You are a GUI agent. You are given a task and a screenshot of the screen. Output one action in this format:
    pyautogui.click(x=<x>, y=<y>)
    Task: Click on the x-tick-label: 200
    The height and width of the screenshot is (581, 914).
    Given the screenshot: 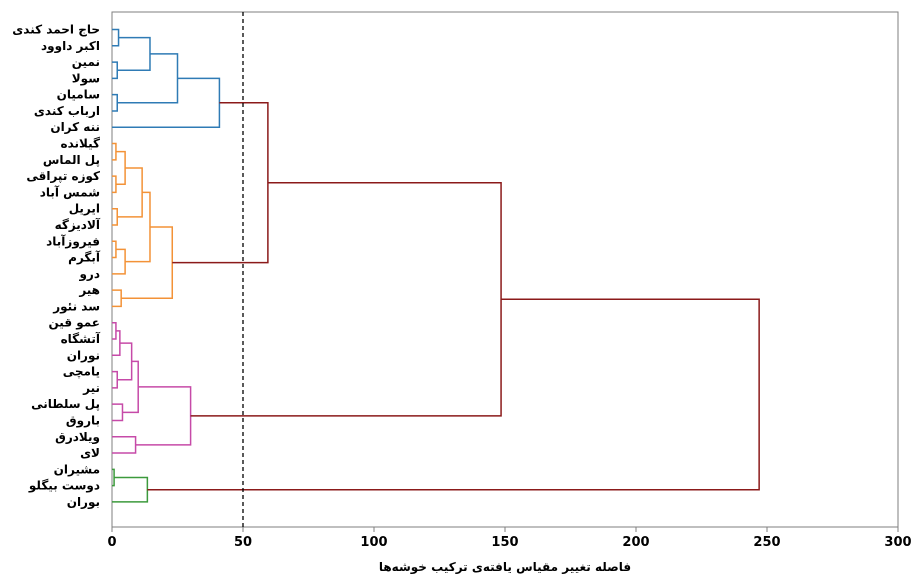 What is the action you would take?
    pyautogui.click(x=635, y=542)
    